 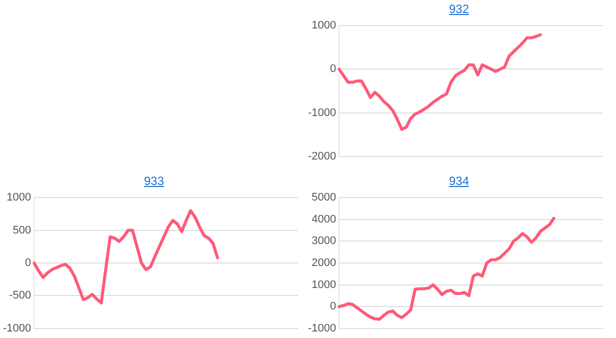 What do you see at coordinates (322, 156) in the screenshot?
I see `y-tick-label: -2000` at bounding box center [322, 156].